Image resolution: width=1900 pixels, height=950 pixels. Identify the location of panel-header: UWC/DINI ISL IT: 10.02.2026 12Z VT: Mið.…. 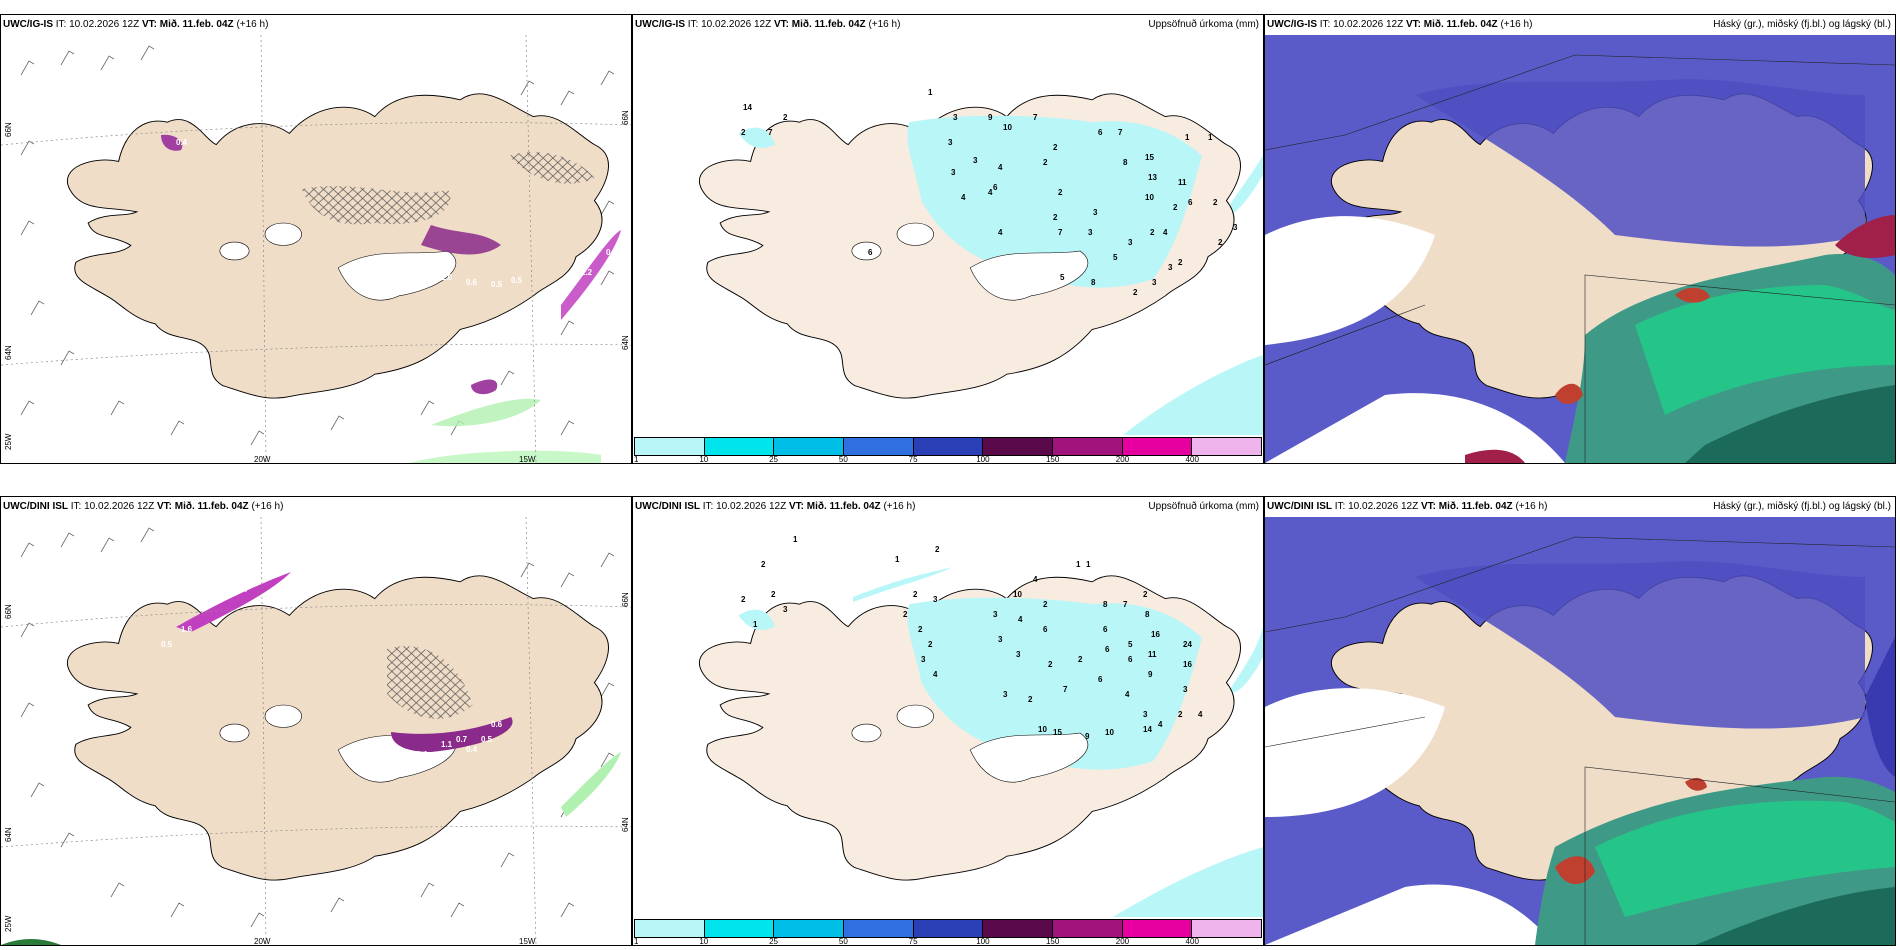
(1579, 506).